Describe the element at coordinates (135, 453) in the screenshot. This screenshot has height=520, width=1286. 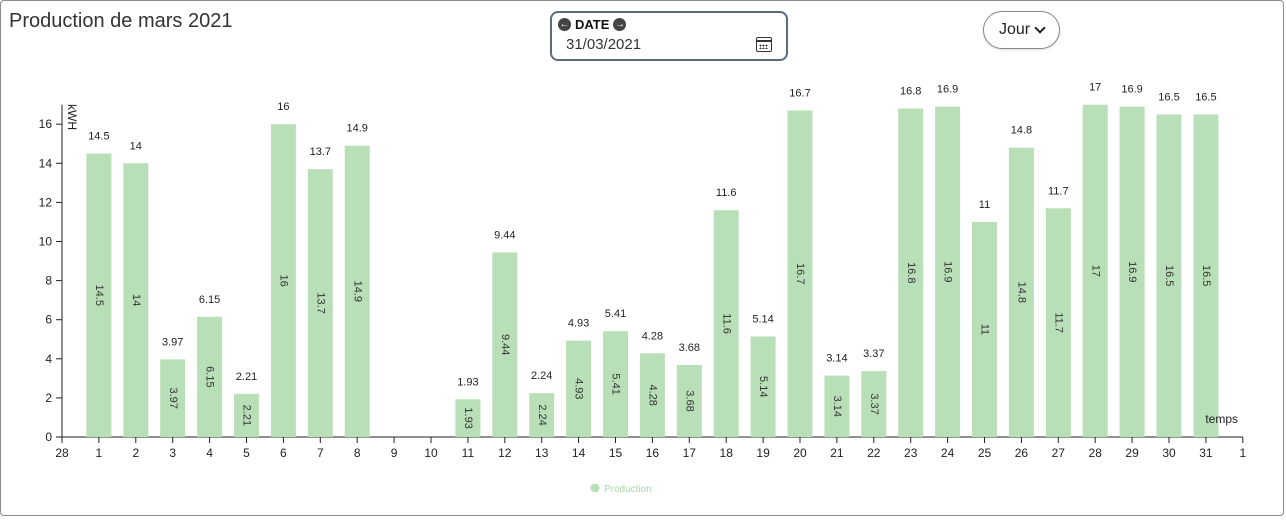
I see `x-tick-label: 2` at that location.